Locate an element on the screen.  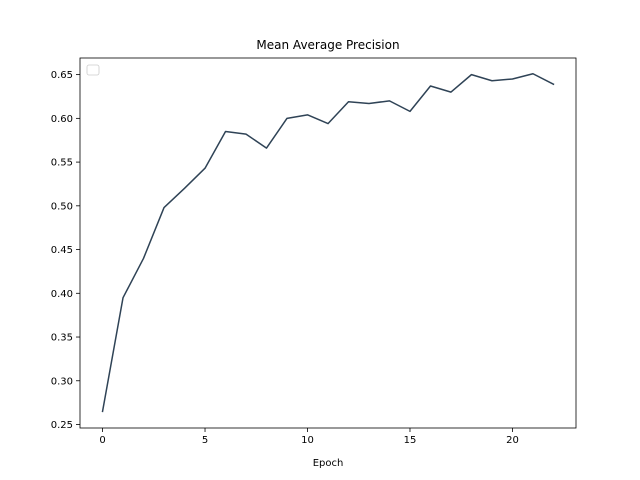
y-tick-label-8: 0.65 is located at coordinates (62, 75).